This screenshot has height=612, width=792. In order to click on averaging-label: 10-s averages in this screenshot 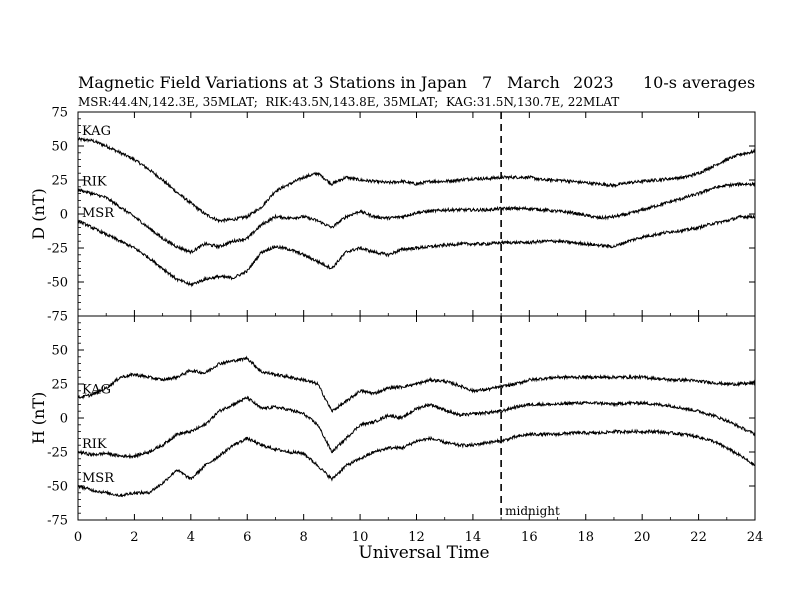, I will do `click(699, 82)`.